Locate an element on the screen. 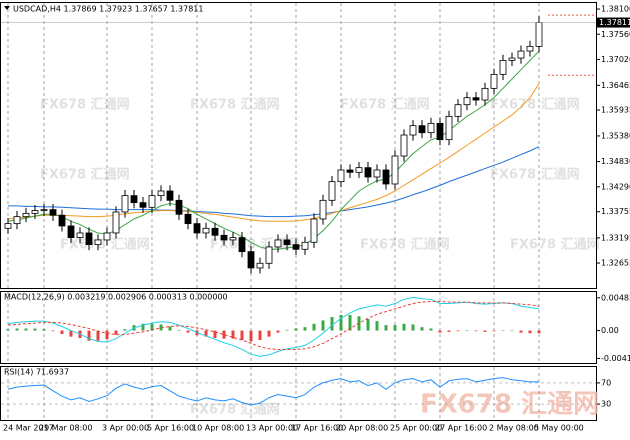  y-tick-label: 1.36465 is located at coordinates (615, 85).